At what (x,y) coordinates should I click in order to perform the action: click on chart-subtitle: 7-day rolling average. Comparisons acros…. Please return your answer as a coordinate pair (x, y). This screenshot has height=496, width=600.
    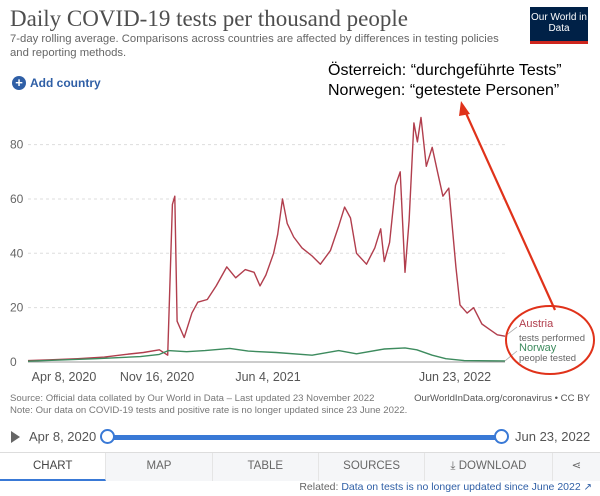
    Looking at the image, I should click on (254, 46).